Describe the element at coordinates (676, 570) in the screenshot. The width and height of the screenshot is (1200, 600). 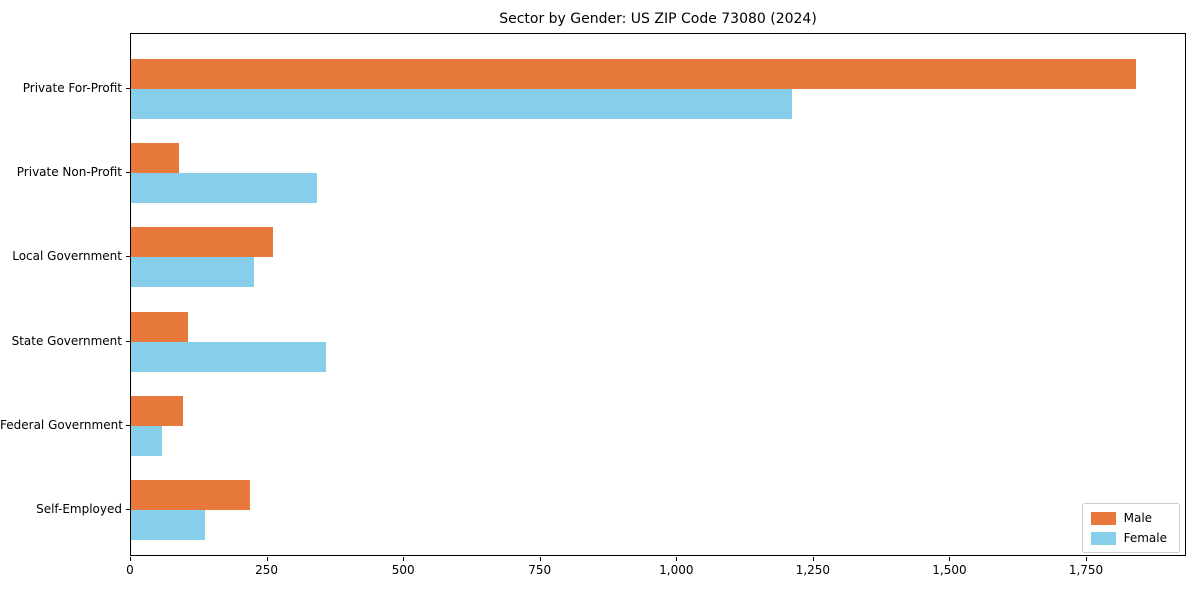
I see `x-tick-label: 1,000` at that location.